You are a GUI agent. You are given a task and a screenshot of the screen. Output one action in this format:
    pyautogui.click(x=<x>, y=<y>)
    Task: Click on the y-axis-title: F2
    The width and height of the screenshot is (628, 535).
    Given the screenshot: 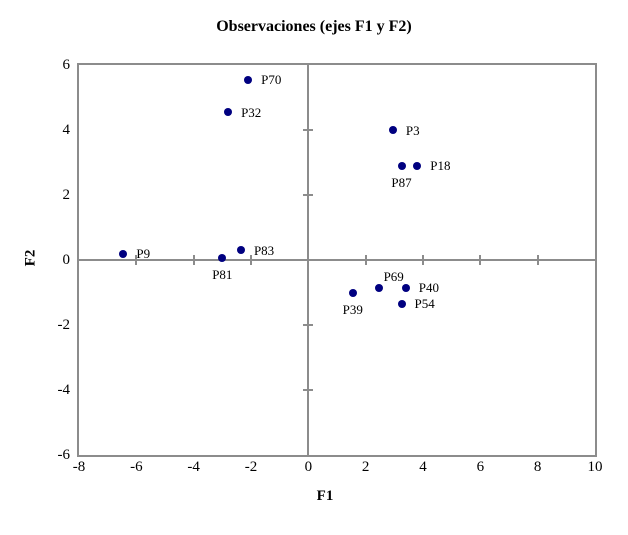 What is the action you would take?
    pyautogui.click(x=30, y=258)
    